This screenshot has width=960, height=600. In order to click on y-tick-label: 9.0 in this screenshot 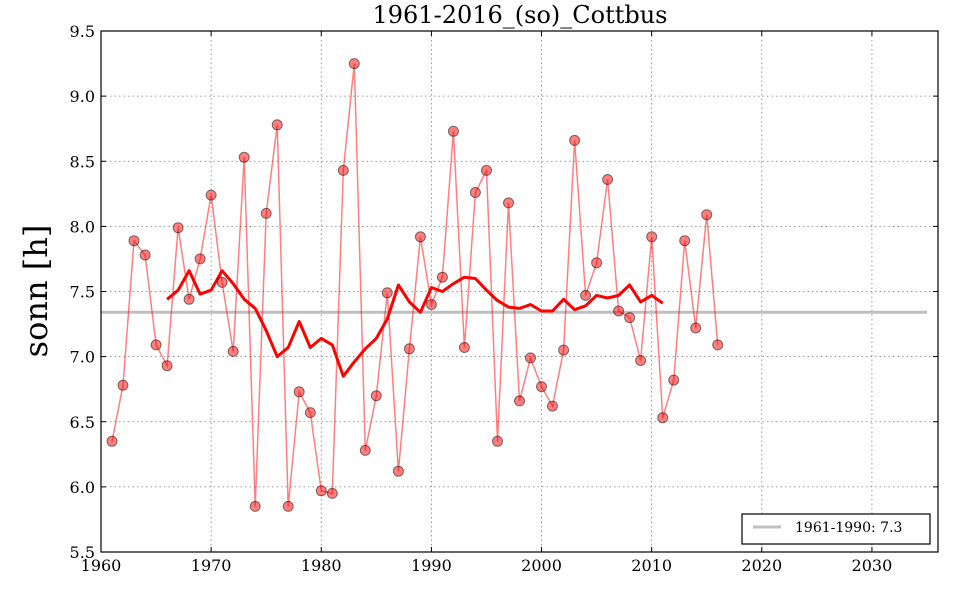, I will do `click(82, 96)`.